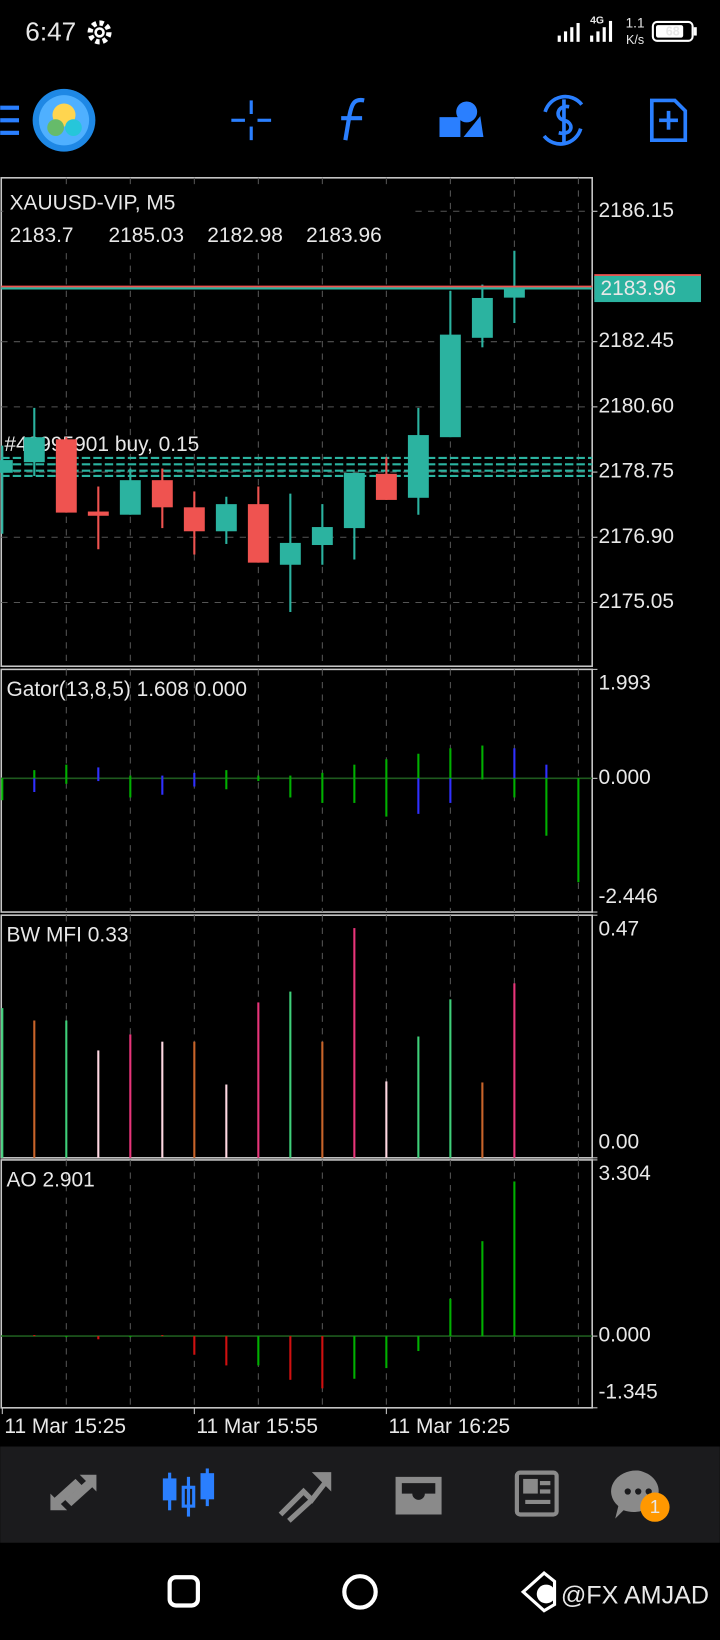 Image resolution: width=720 pixels, height=1640 pixels. I want to click on battery-icon, so click(674, 31).